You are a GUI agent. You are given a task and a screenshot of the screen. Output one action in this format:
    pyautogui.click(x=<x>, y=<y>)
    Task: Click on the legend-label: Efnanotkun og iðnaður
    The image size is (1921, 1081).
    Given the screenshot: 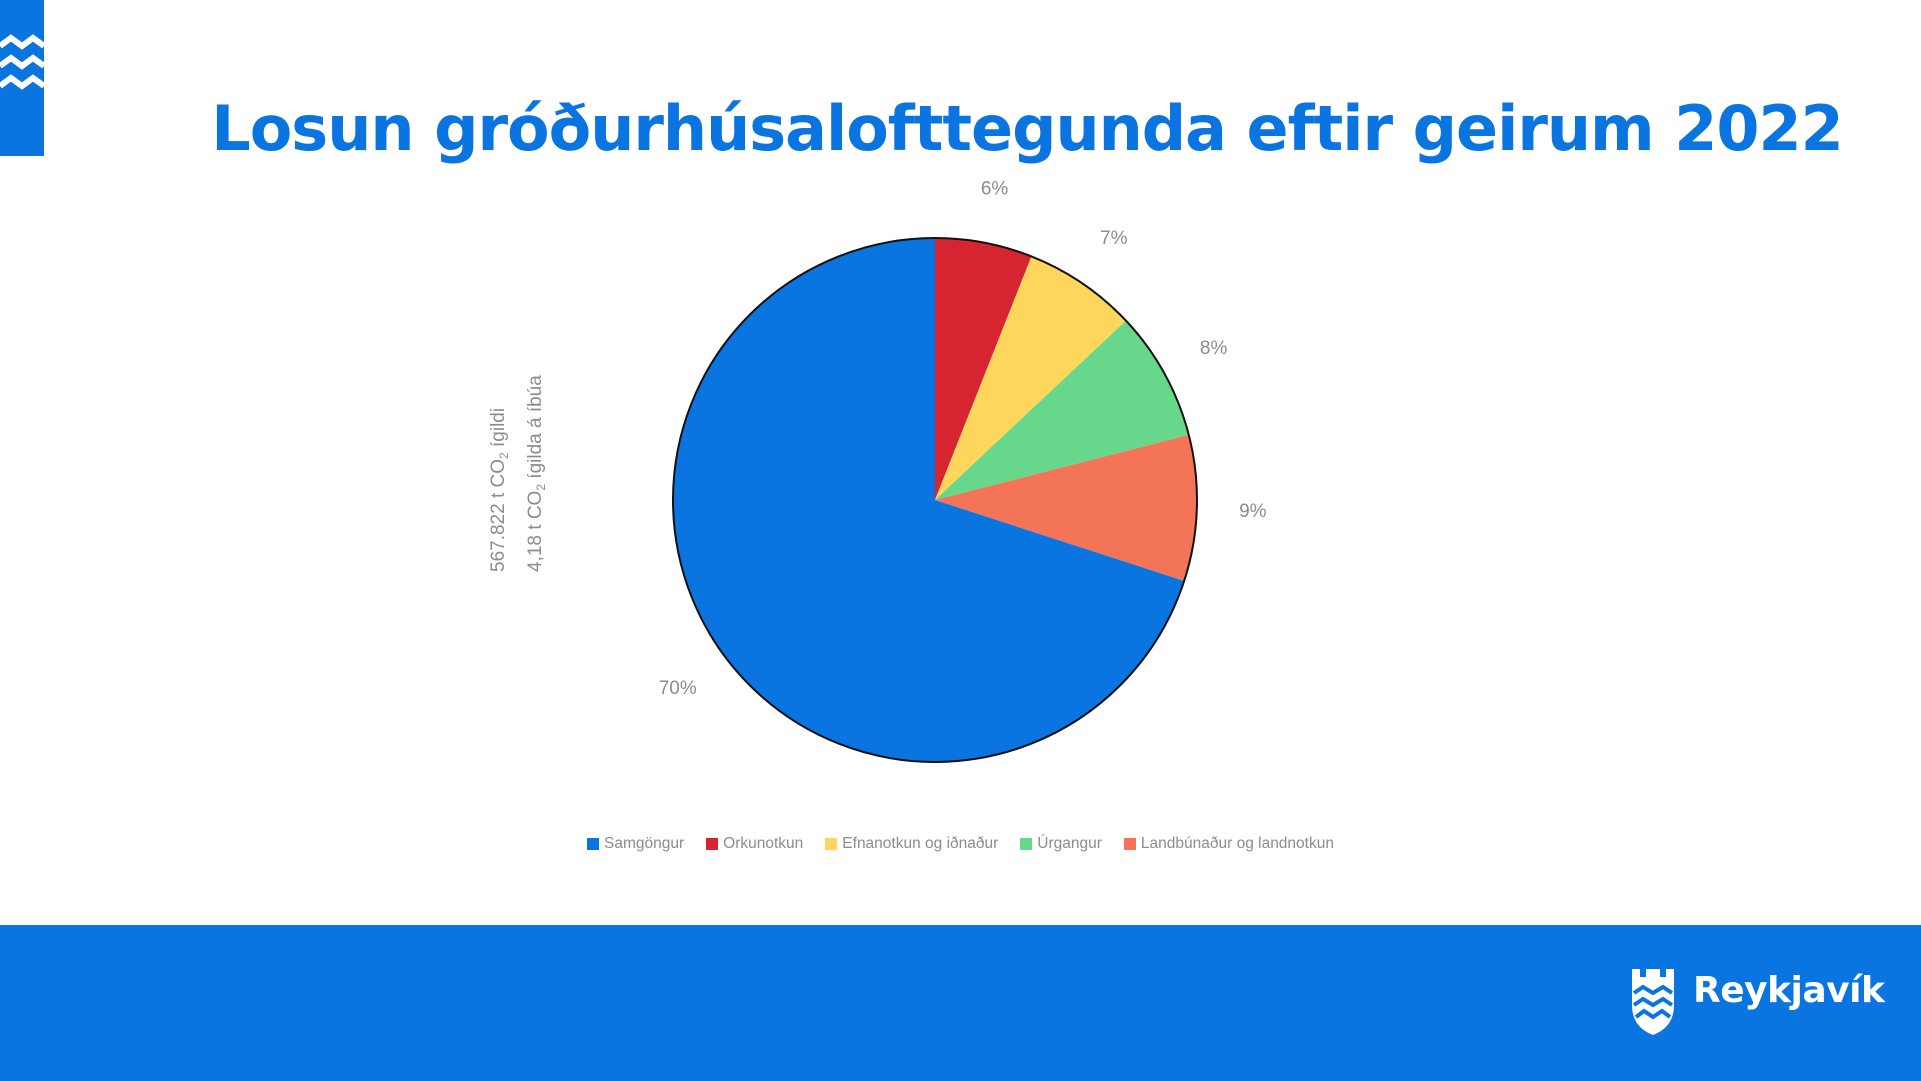 What is the action you would take?
    pyautogui.click(x=920, y=843)
    